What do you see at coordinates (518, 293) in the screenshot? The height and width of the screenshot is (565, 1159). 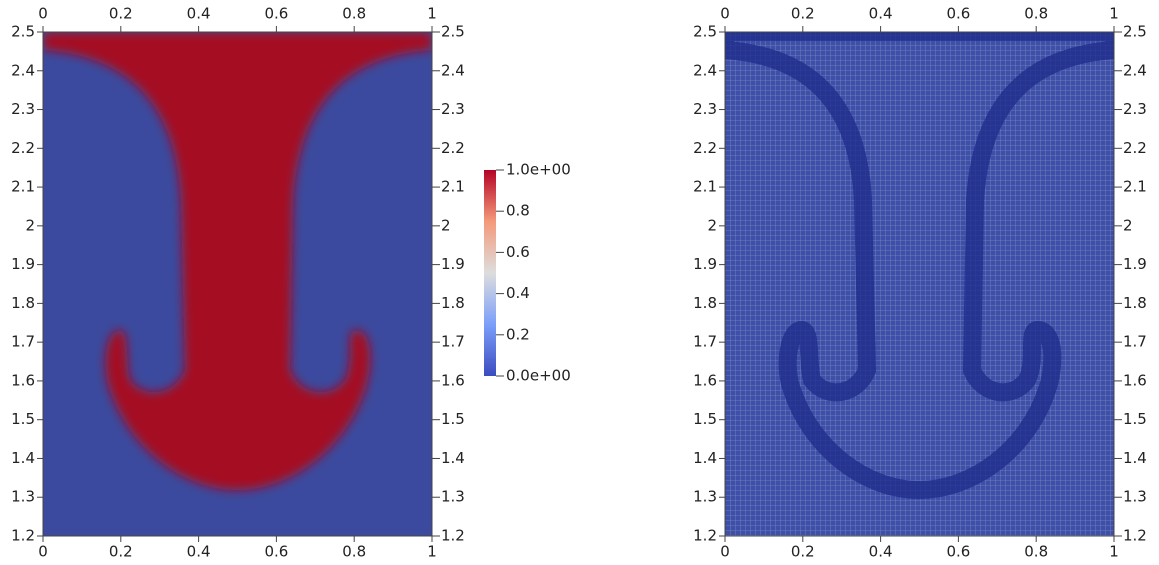 I see `colorbar-tick-label: 0.4` at bounding box center [518, 293].